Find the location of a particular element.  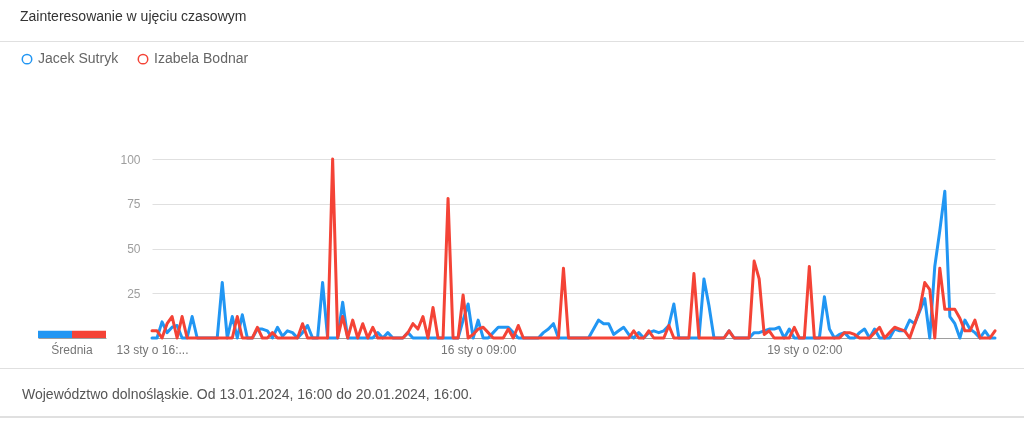

y-tick-label: 50 is located at coordinates (134, 249).